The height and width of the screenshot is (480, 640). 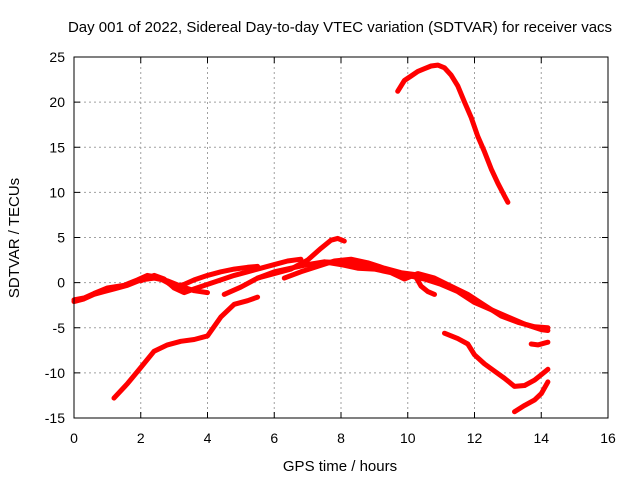 I want to click on x-tick-label: 0, so click(x=74, y=438).